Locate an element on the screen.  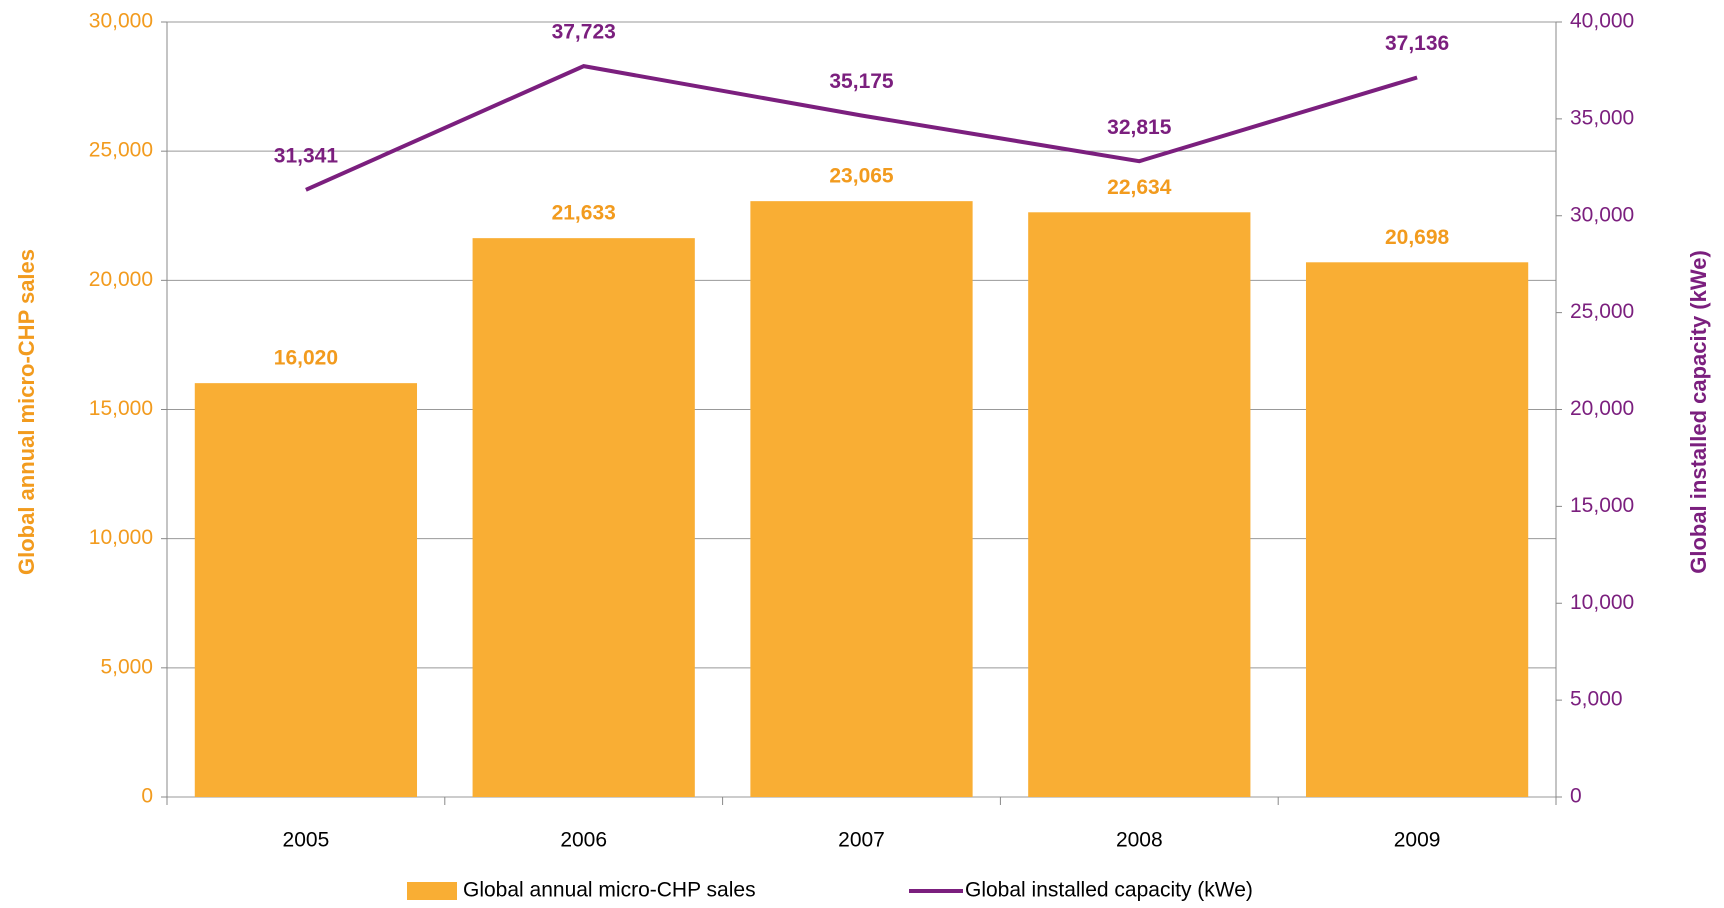
x-tick-label: 2007 is located at coordinates (861, 840).